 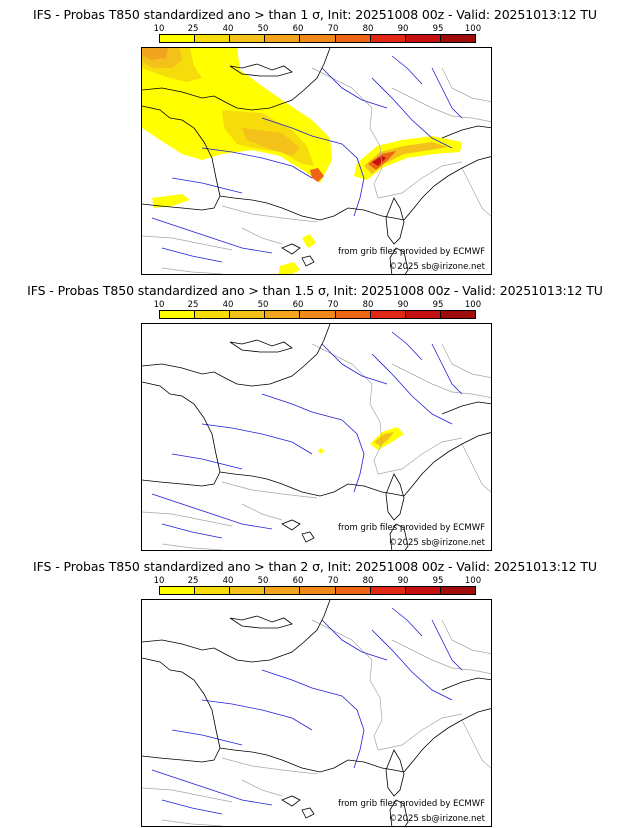 I want to click on colorbar-labels: 10 25 40 50 60 70 80 90 95 100, so click(x=312, y=29).